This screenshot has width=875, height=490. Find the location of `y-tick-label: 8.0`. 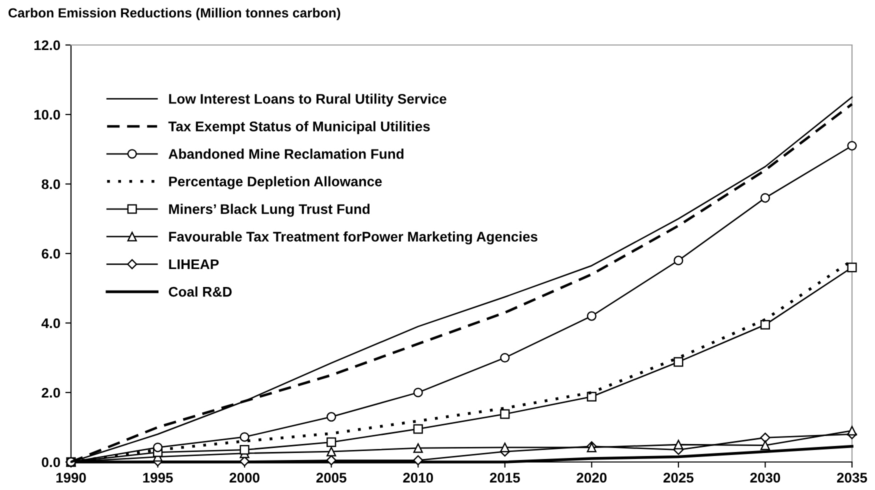

y-tick-label: 8.0 is located at coordinates (51, 184).